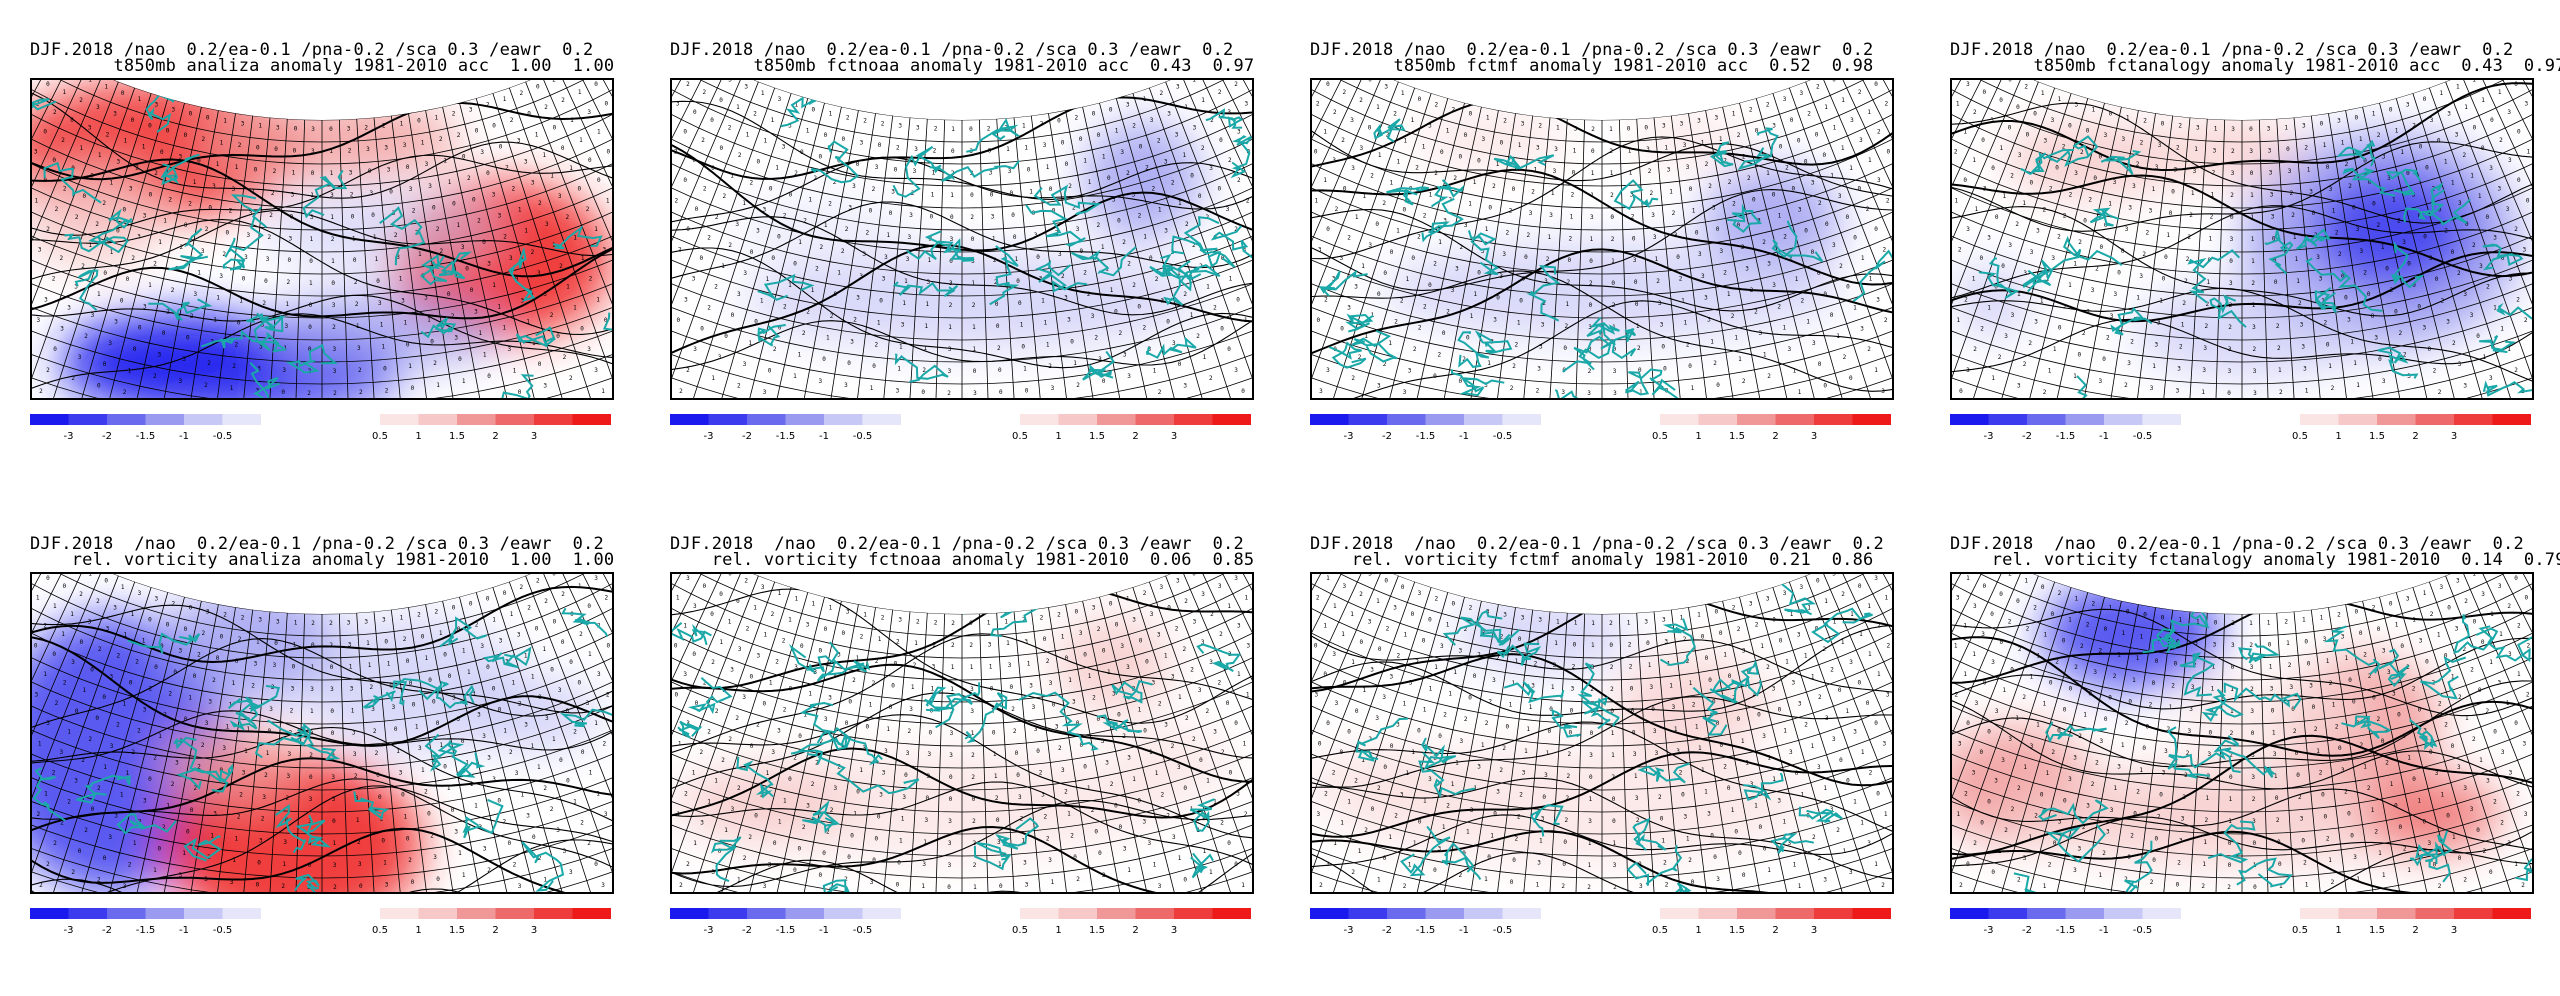  I want to click on colorbar-label: -1.5, so click(146, 930).